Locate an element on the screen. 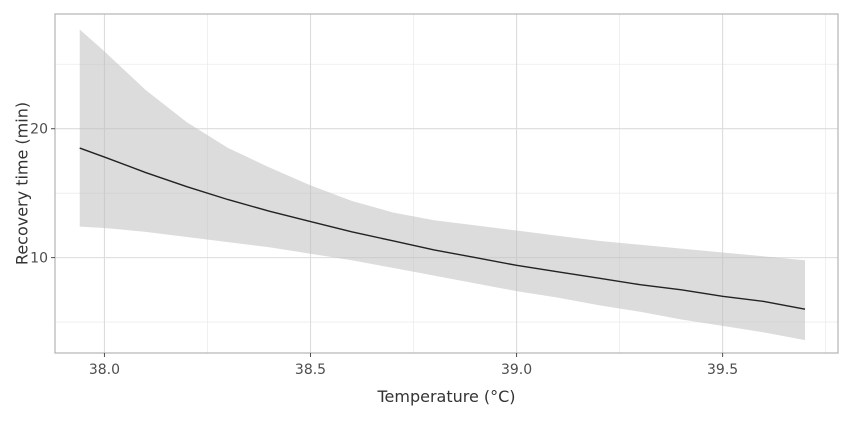 The height and width of the screenshot is (428, 850). y-axis-title: Recovery time (min) is located at coordinates (22, 183).